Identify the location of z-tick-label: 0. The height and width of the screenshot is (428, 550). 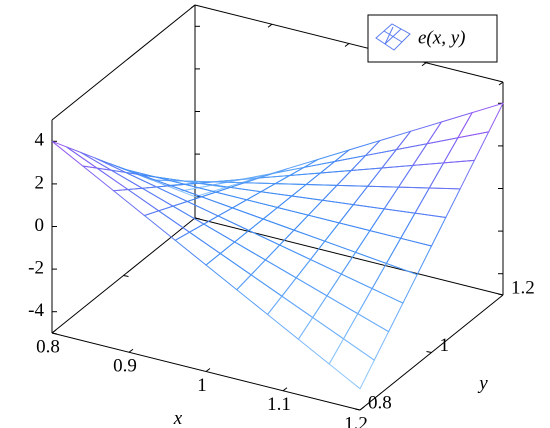
(40, 225).